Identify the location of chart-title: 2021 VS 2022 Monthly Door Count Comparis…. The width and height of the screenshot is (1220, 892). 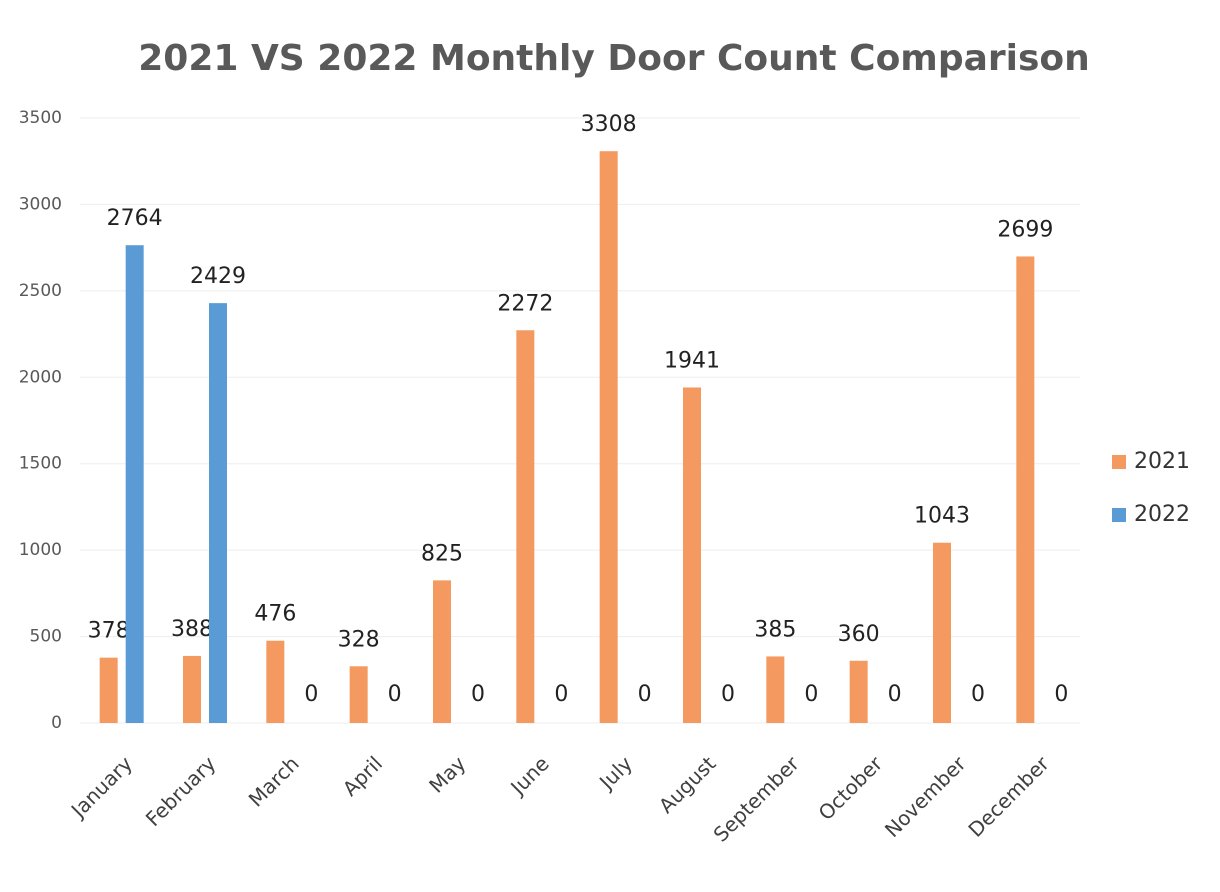
(614, 58).